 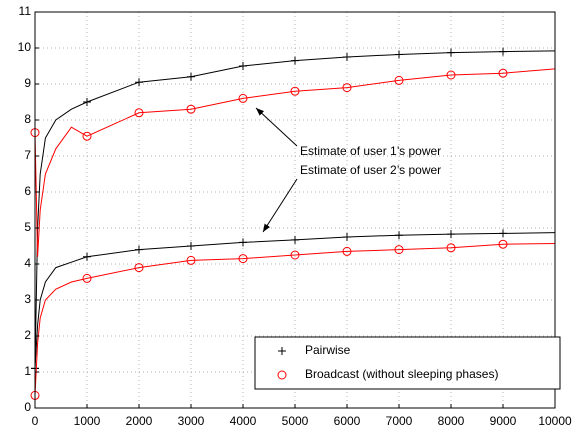 I want to click on y-tick-label: 0, so click(x=27, y=407).